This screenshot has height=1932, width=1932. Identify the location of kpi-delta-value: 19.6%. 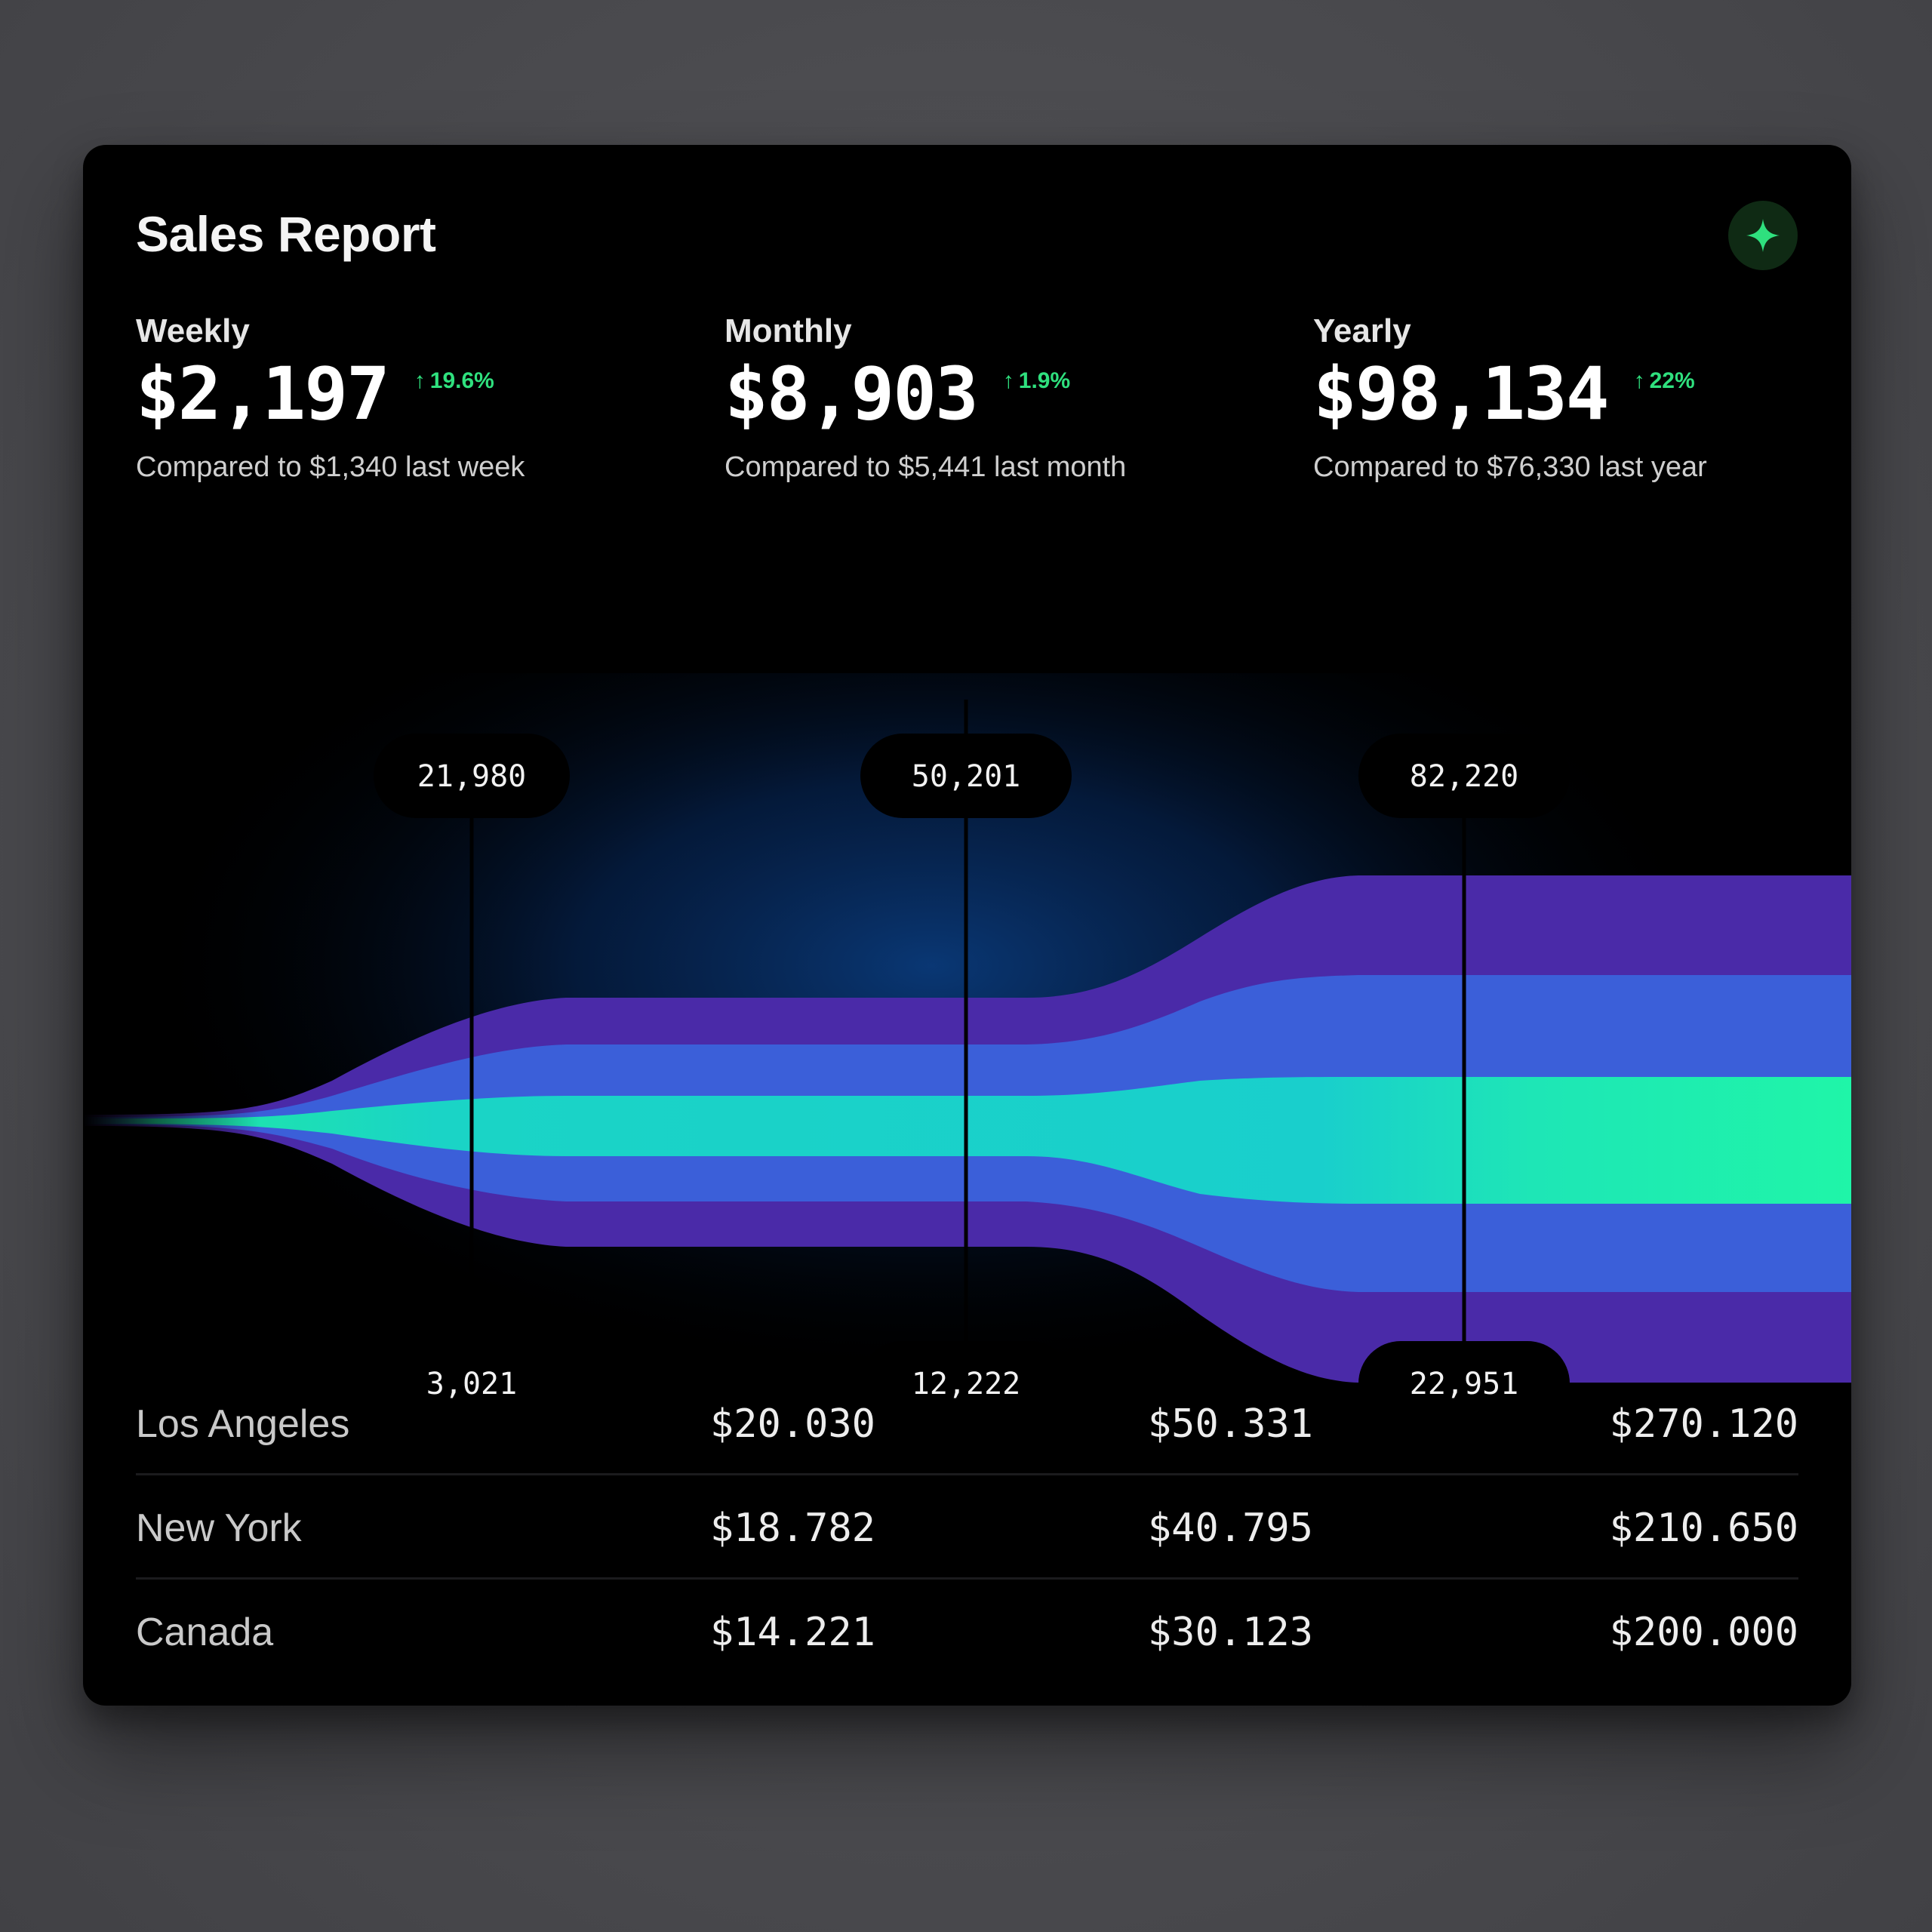
(461, 380).